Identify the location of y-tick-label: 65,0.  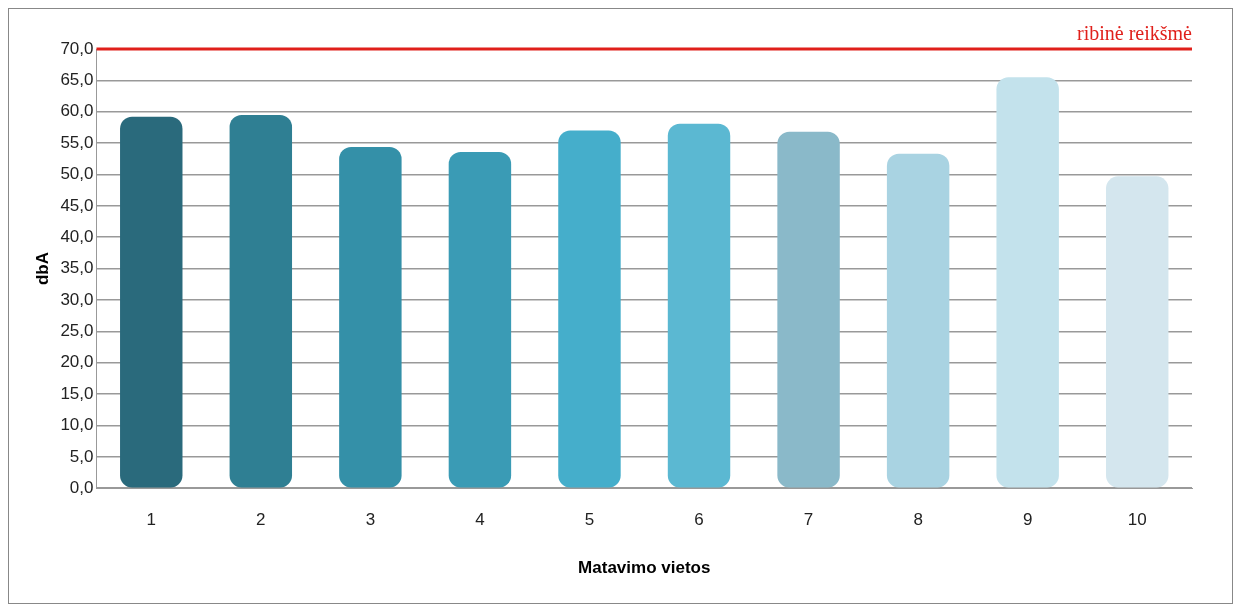
(77, 80).